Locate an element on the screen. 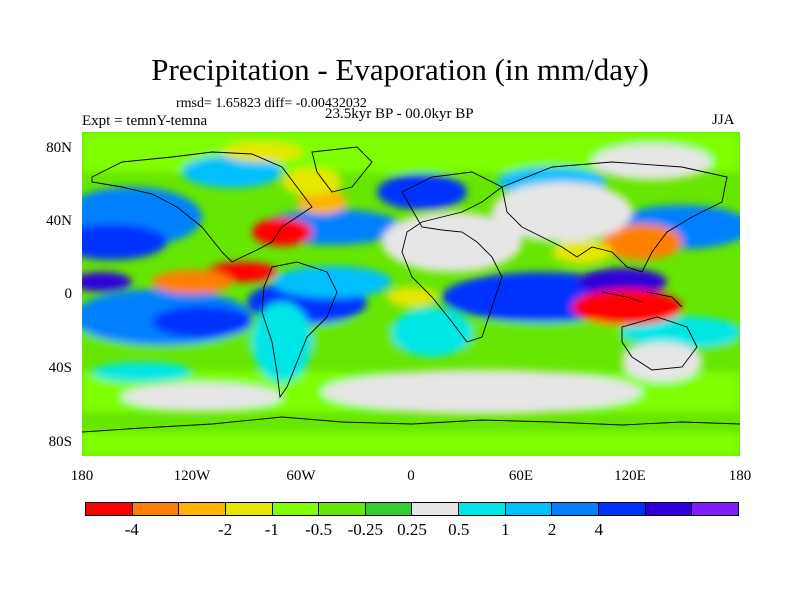 The height and width of the screenshot is (600, 800). colorbar-label: -4 is located at coordinates (131, 529).